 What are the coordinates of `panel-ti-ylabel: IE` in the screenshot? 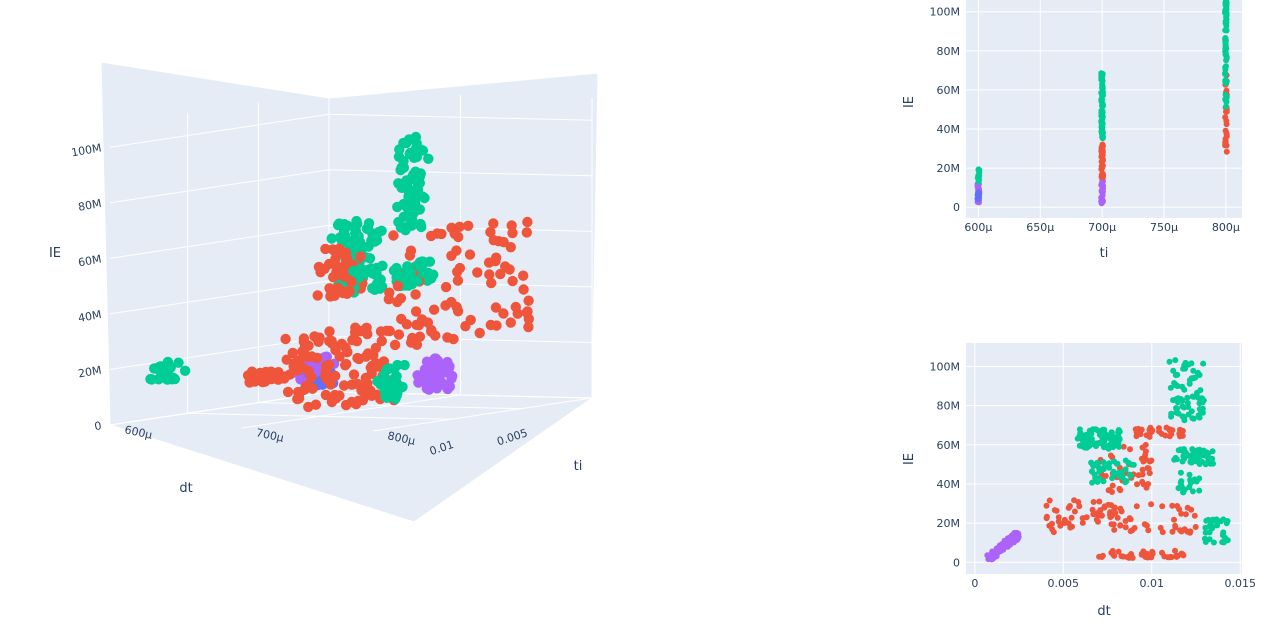 It's located at (909, 102).